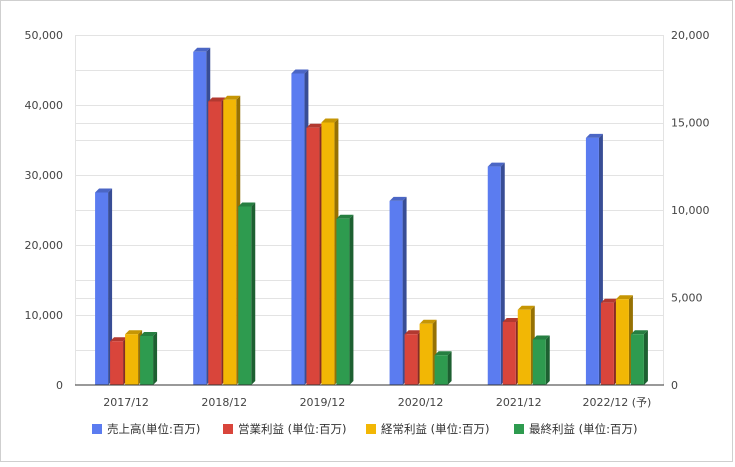 The height and width of the screenshot is (467, 735). I want to click on left-axis-tick-label: 10,000, so click(44, 315).